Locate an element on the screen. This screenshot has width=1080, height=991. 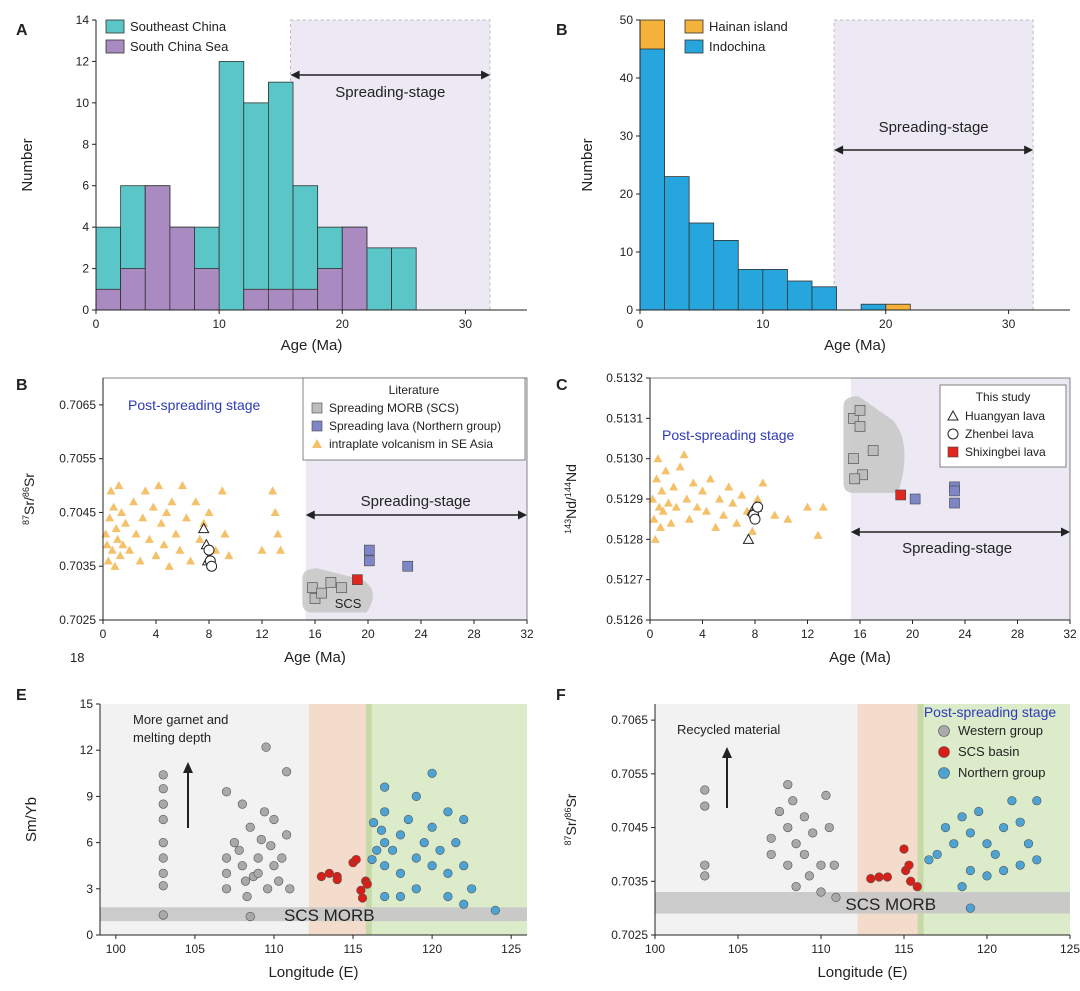
y-axis-label-part: 86 is located at coordinates (26, 492).